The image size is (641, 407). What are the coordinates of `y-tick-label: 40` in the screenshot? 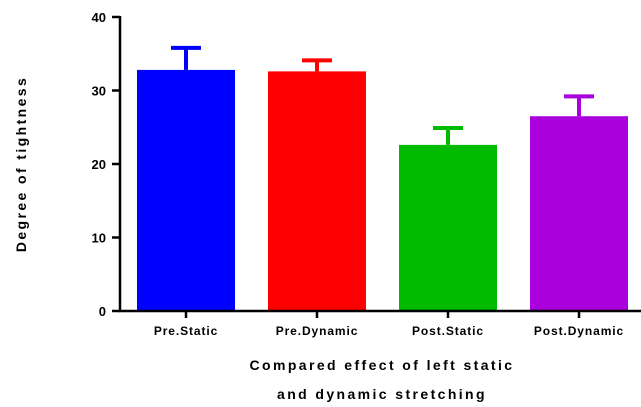 It's located at (99, 17).